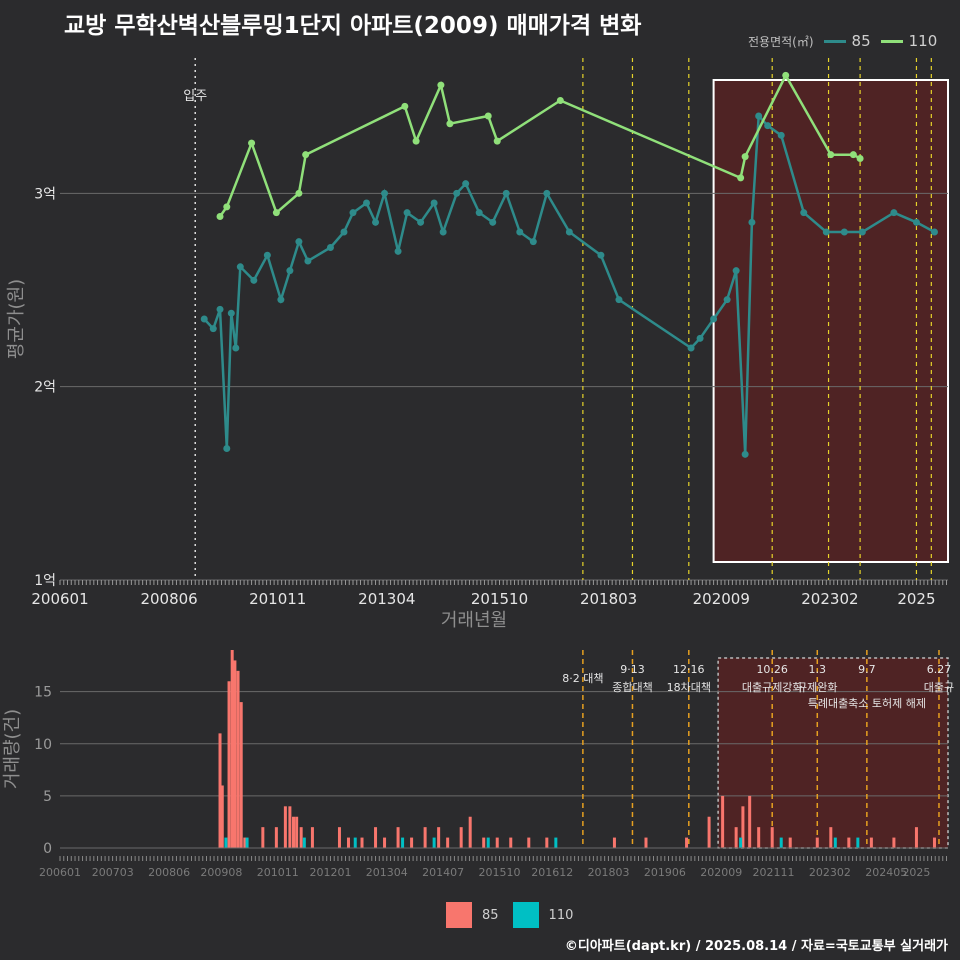 The image size is (960, 960). Describe the element at coordinates (721, 872) in the screenshot. I see `x-tick-label: 202009` at that location.